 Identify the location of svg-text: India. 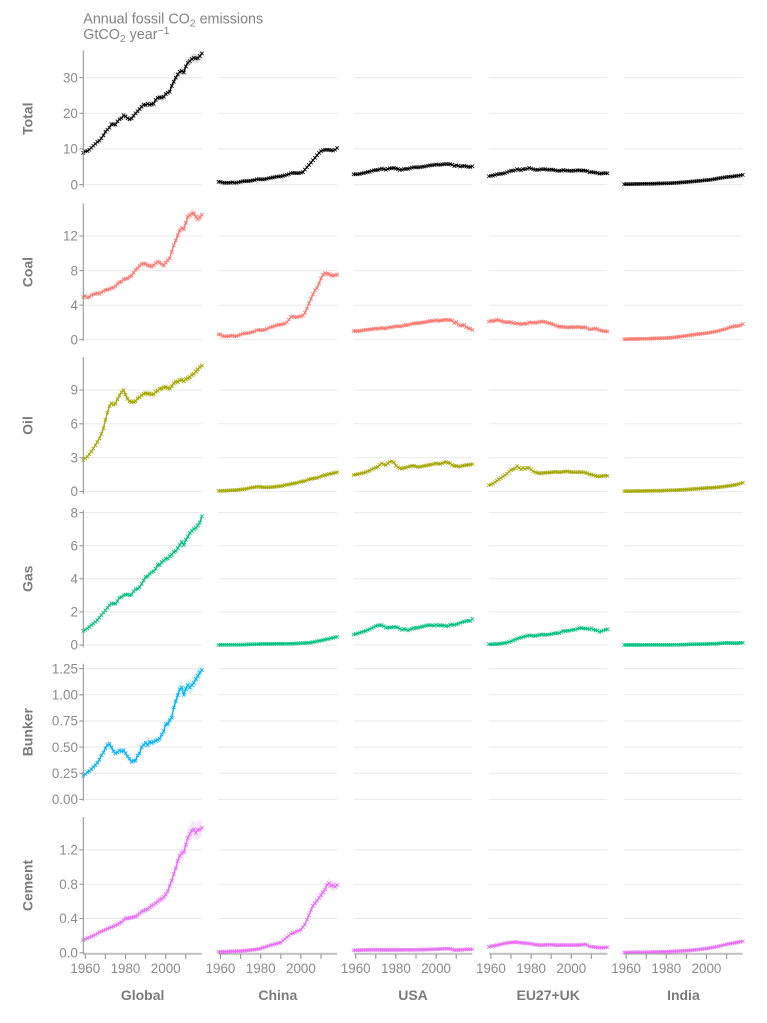
(683, 995).